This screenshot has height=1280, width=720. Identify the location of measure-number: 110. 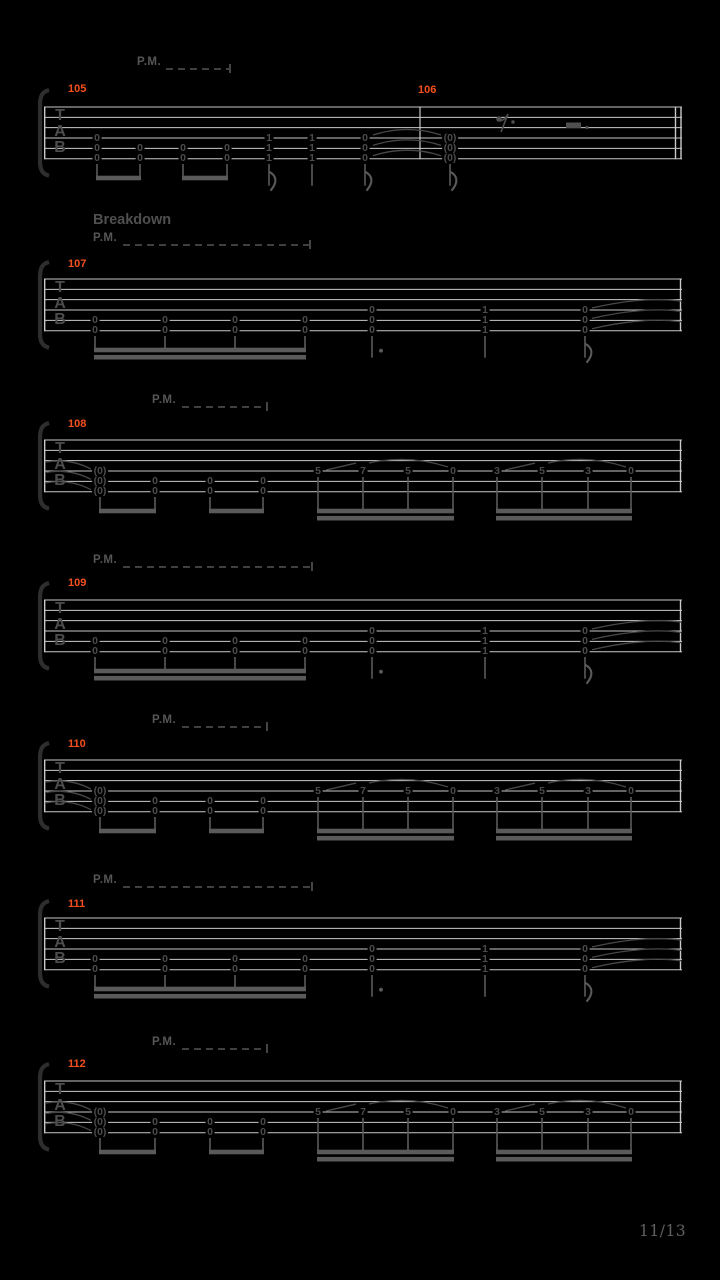
(77, 744).